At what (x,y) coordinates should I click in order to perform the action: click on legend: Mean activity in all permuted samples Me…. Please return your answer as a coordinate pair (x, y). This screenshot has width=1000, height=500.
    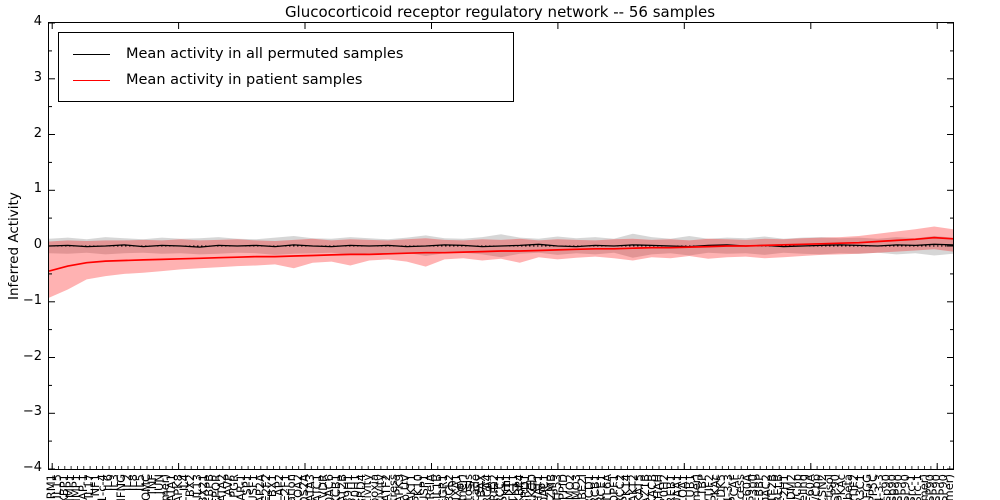
    Looking at the image, I should click on (286, 67).